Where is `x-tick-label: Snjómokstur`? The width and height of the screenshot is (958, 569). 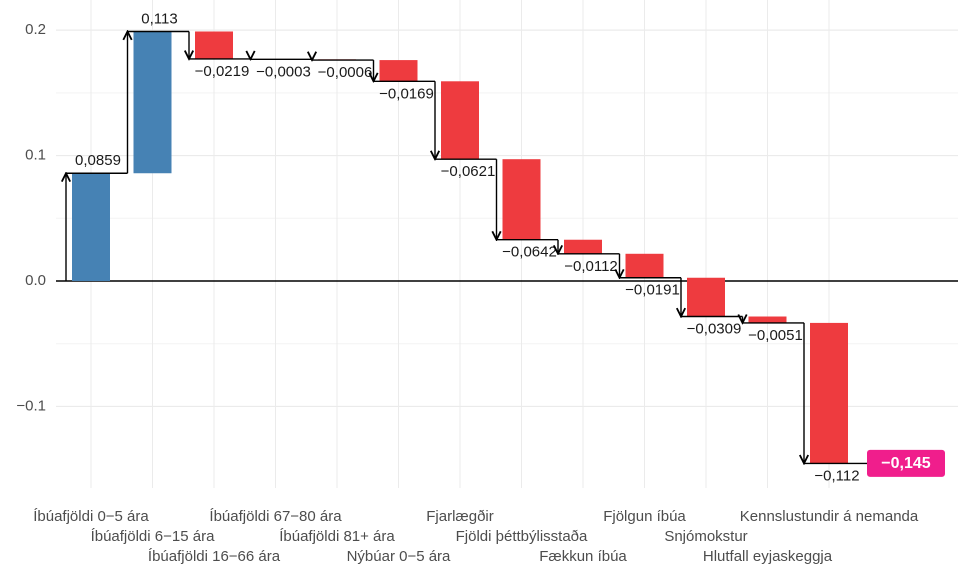 x-tick-label: Snjómokstur is located at coordinates (705, 536).